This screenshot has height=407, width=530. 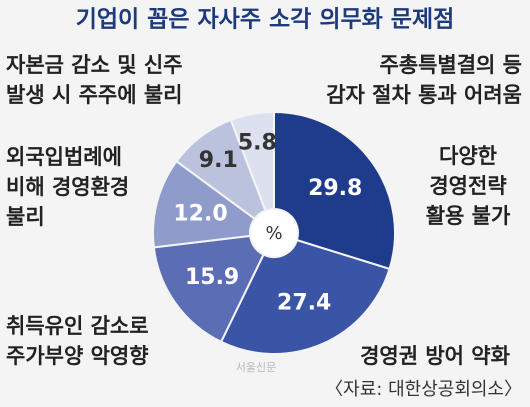 What do you see at coordinates (256, 367) in the screenshot?
I see `watermark: 서울신문` at bounding box center [256, 367].